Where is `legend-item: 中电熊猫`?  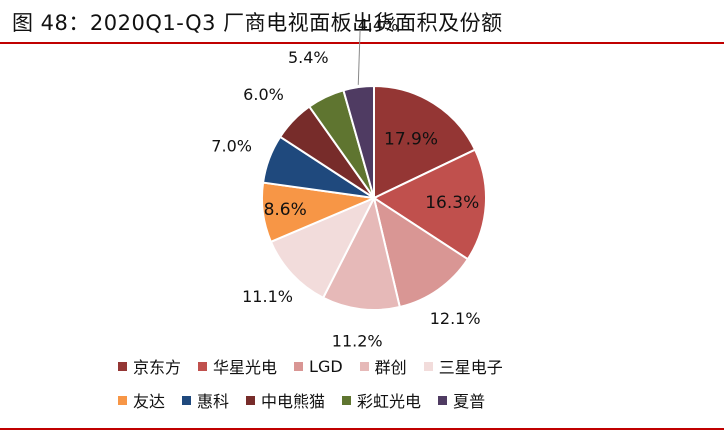
legend-item: 中电熊猫 is located at coordinates (285, 400).